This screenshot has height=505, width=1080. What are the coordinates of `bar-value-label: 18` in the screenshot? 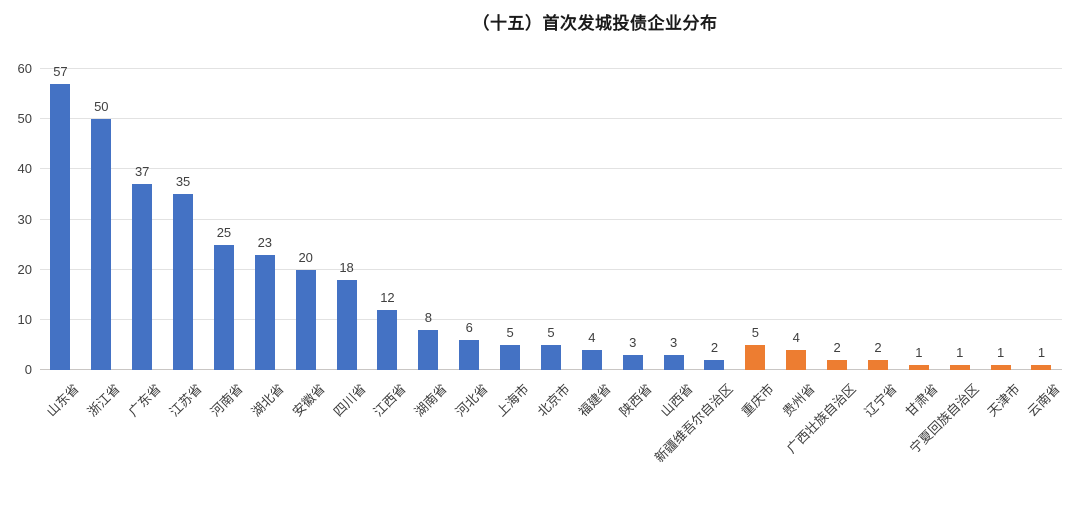 It's located at (346, 267).